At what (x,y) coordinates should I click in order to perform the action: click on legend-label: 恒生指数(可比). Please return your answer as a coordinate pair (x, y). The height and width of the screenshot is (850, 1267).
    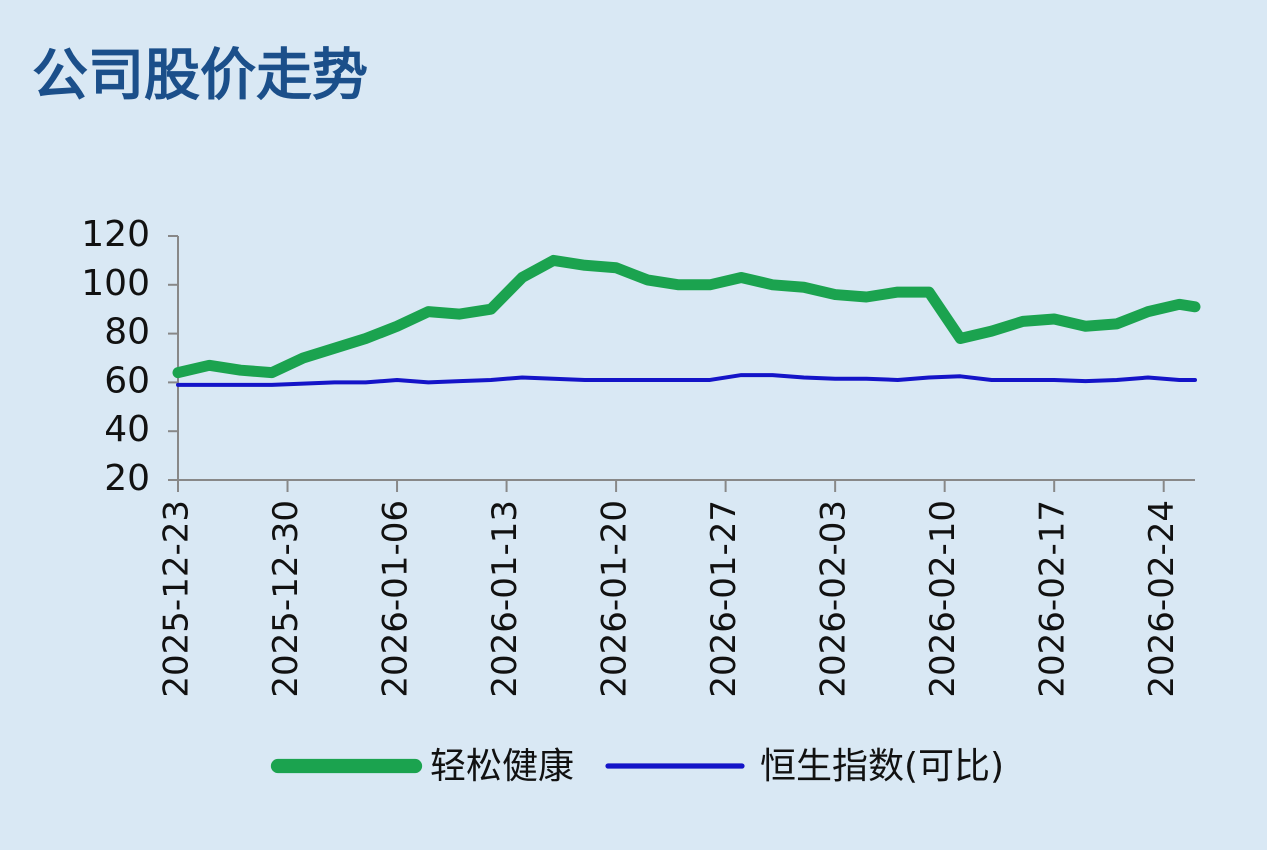
    Looking at the image, I should click on (882, 766).